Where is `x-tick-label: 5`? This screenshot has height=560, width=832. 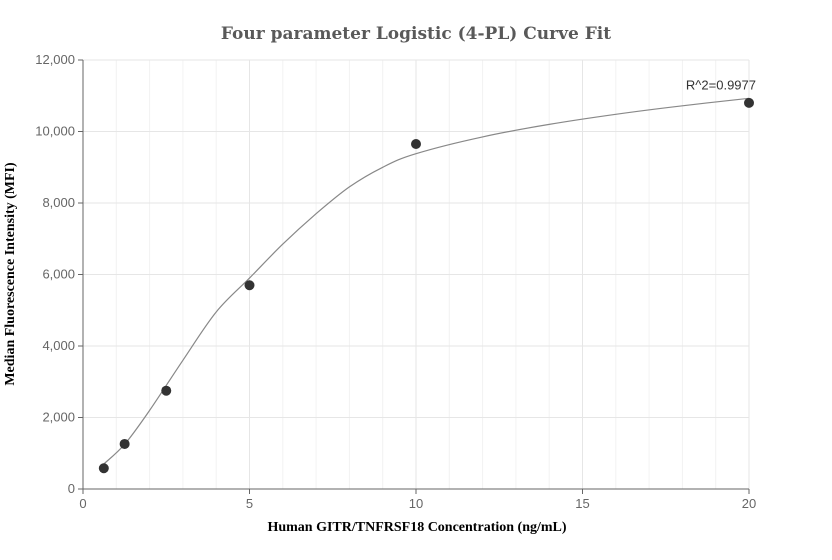
x-tick-label: 5 is located at coordinates (249, 503).